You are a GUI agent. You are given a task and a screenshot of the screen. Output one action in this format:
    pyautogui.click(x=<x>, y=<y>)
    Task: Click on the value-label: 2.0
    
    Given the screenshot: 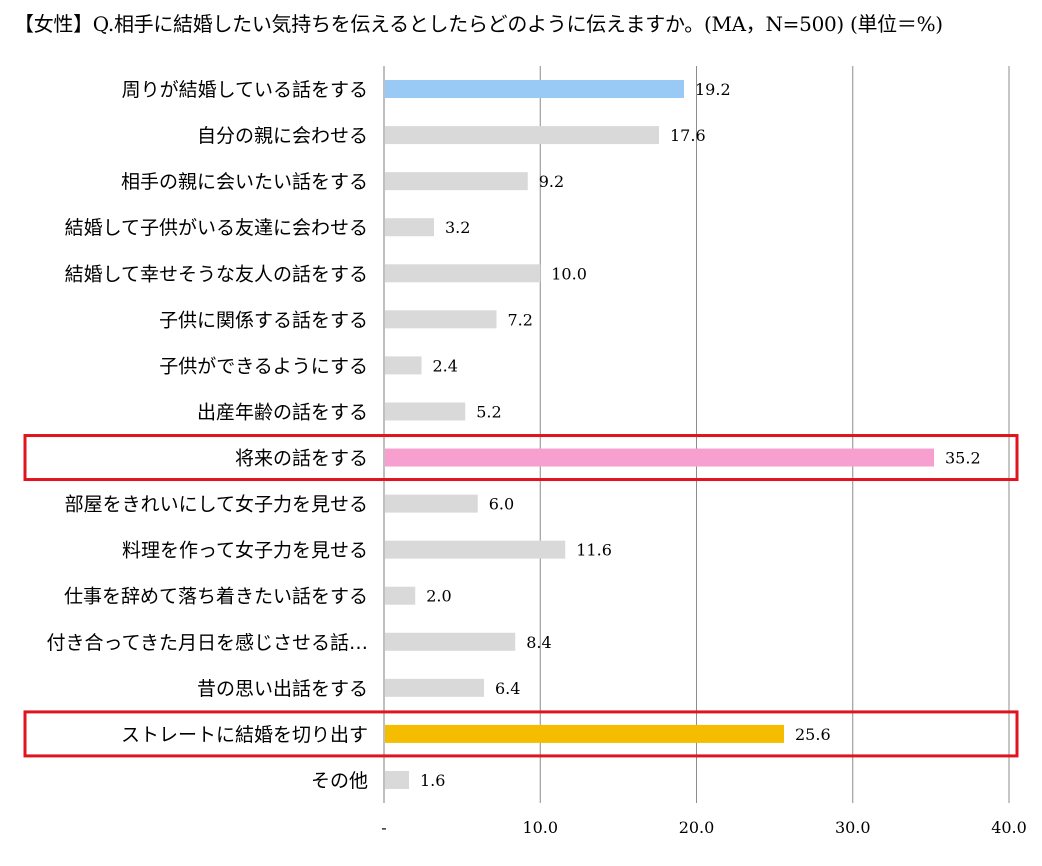 What is the action you would take?
    pyautogui.click(x=438, y=596)
    